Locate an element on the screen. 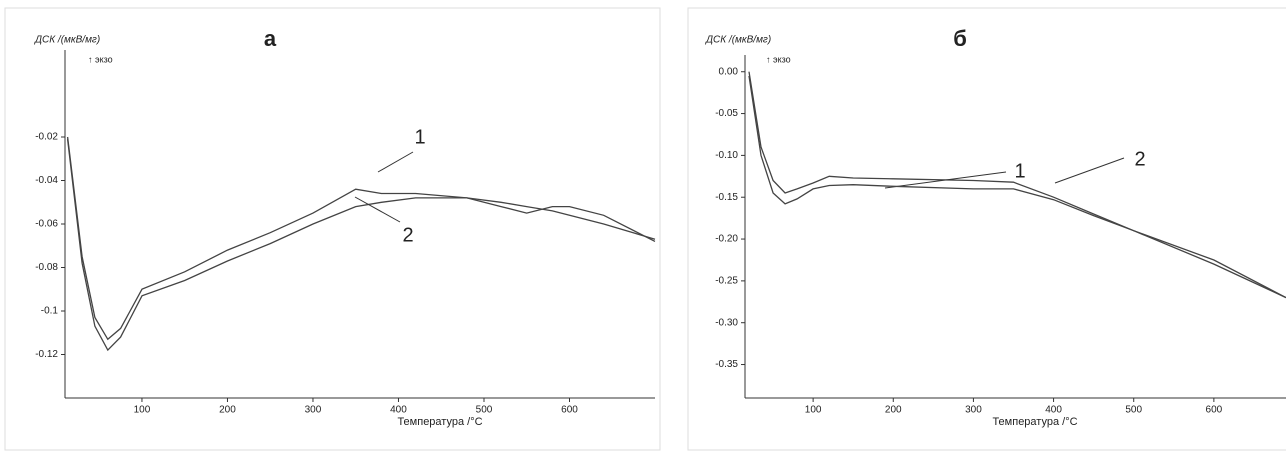 The width and height of the screenshot is (1286, 455). y-tick-label: -0.1 is located at coordinates (50, 311).